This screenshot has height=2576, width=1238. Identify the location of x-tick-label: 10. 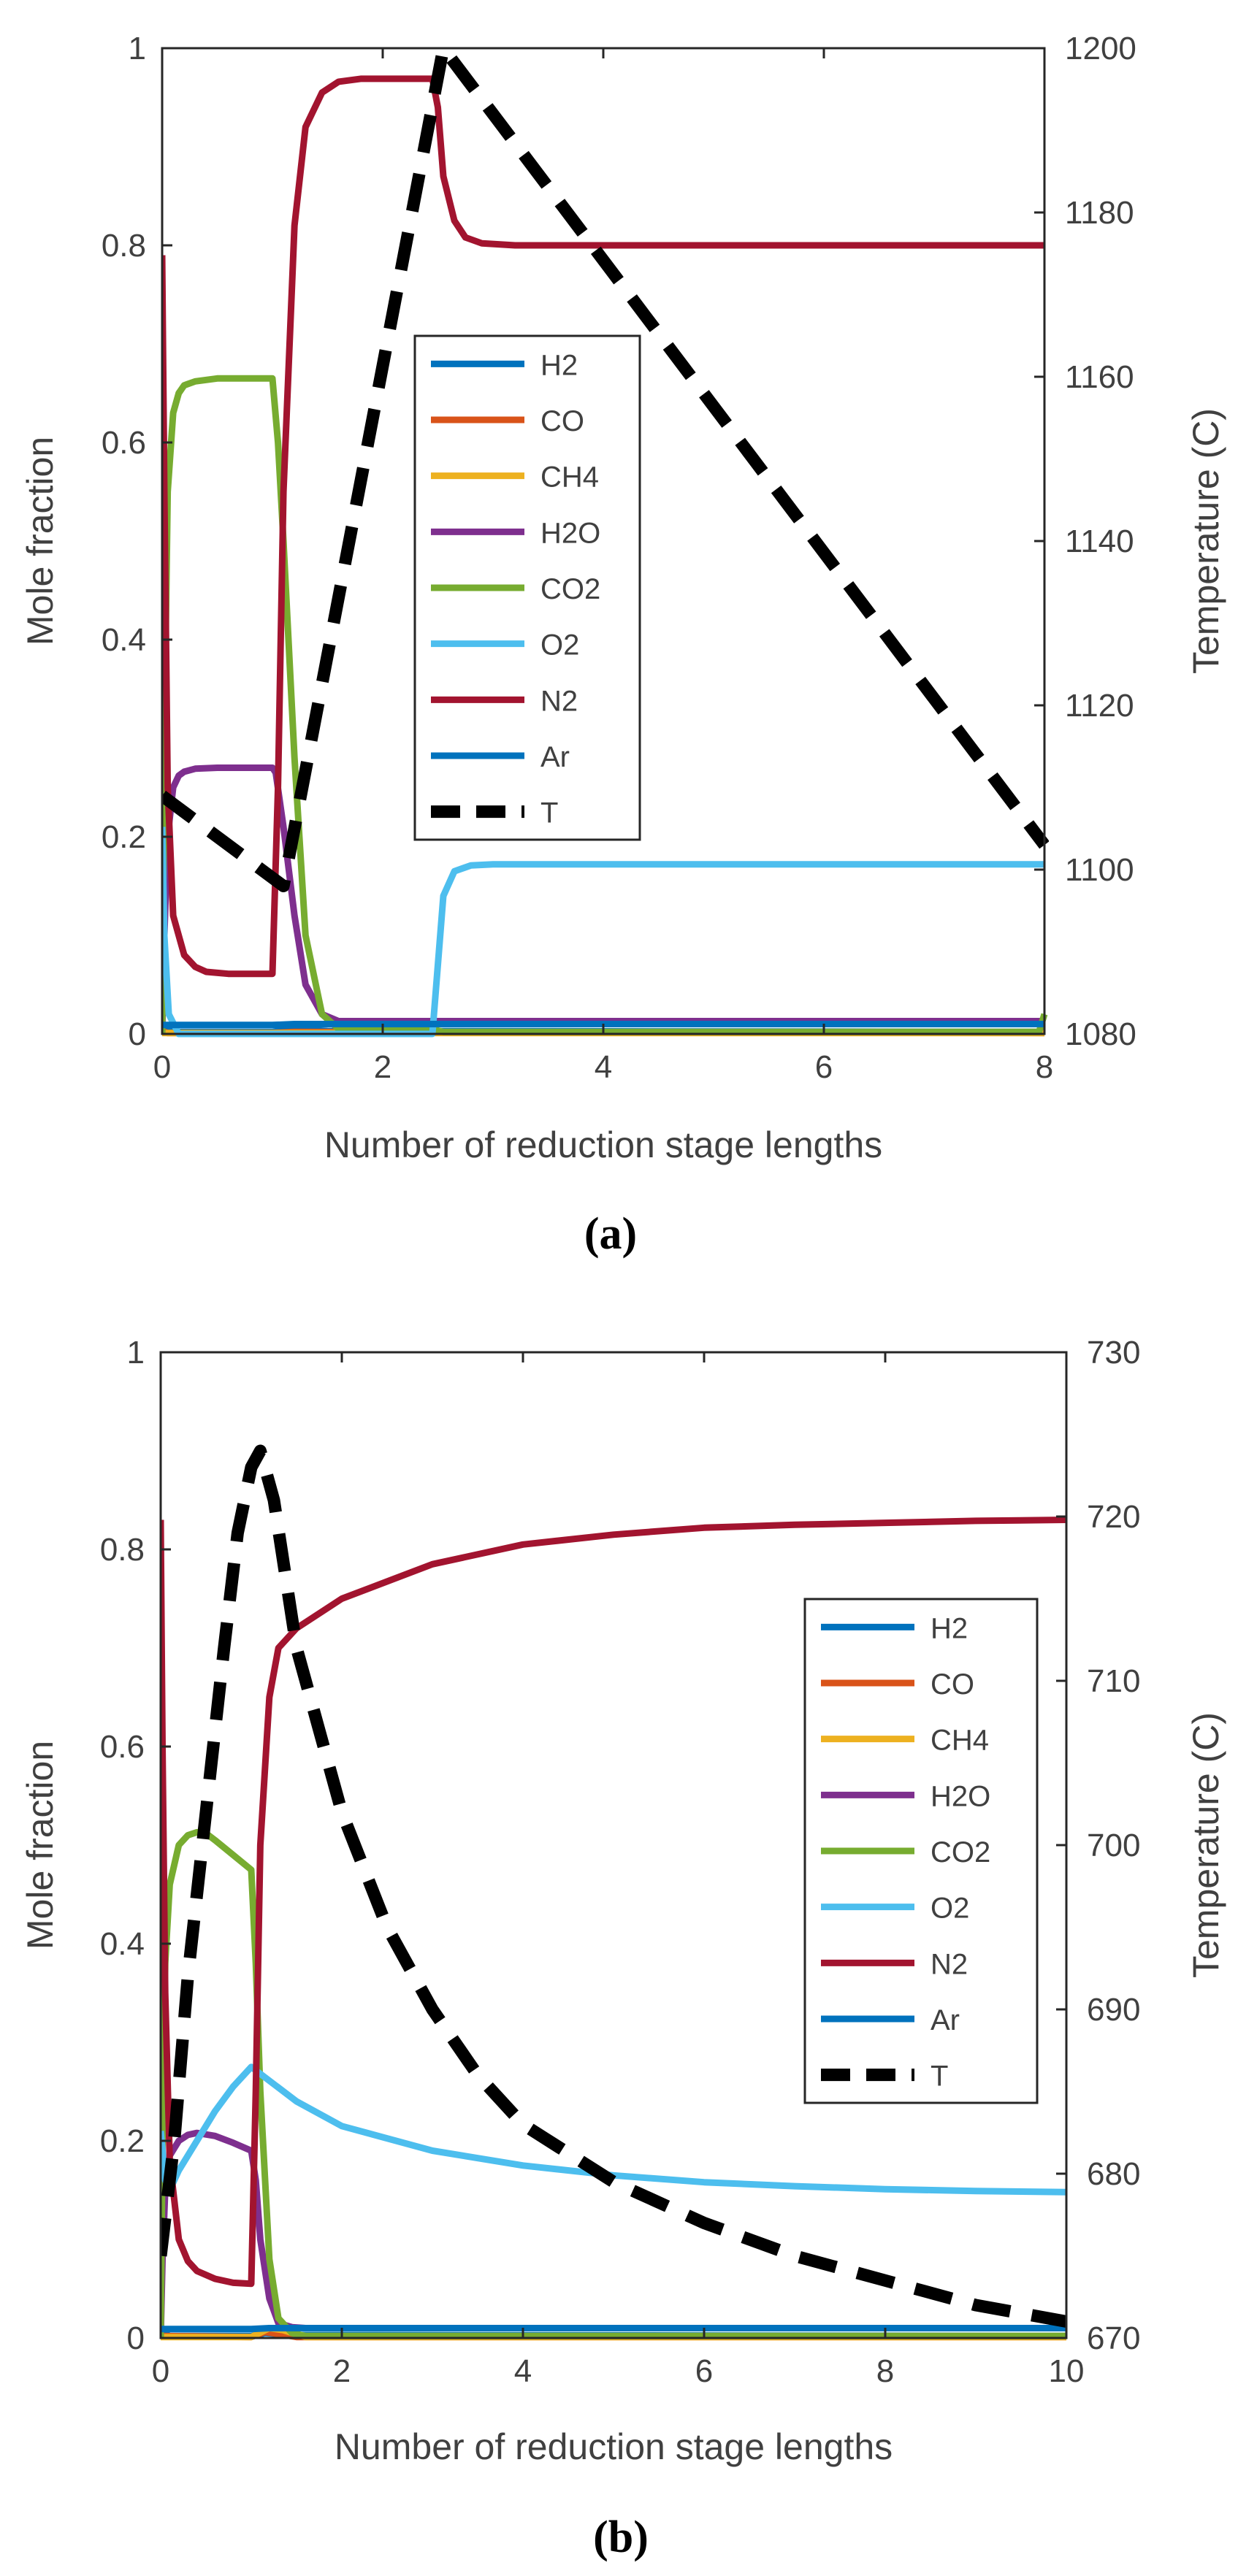
(1067, 2371).